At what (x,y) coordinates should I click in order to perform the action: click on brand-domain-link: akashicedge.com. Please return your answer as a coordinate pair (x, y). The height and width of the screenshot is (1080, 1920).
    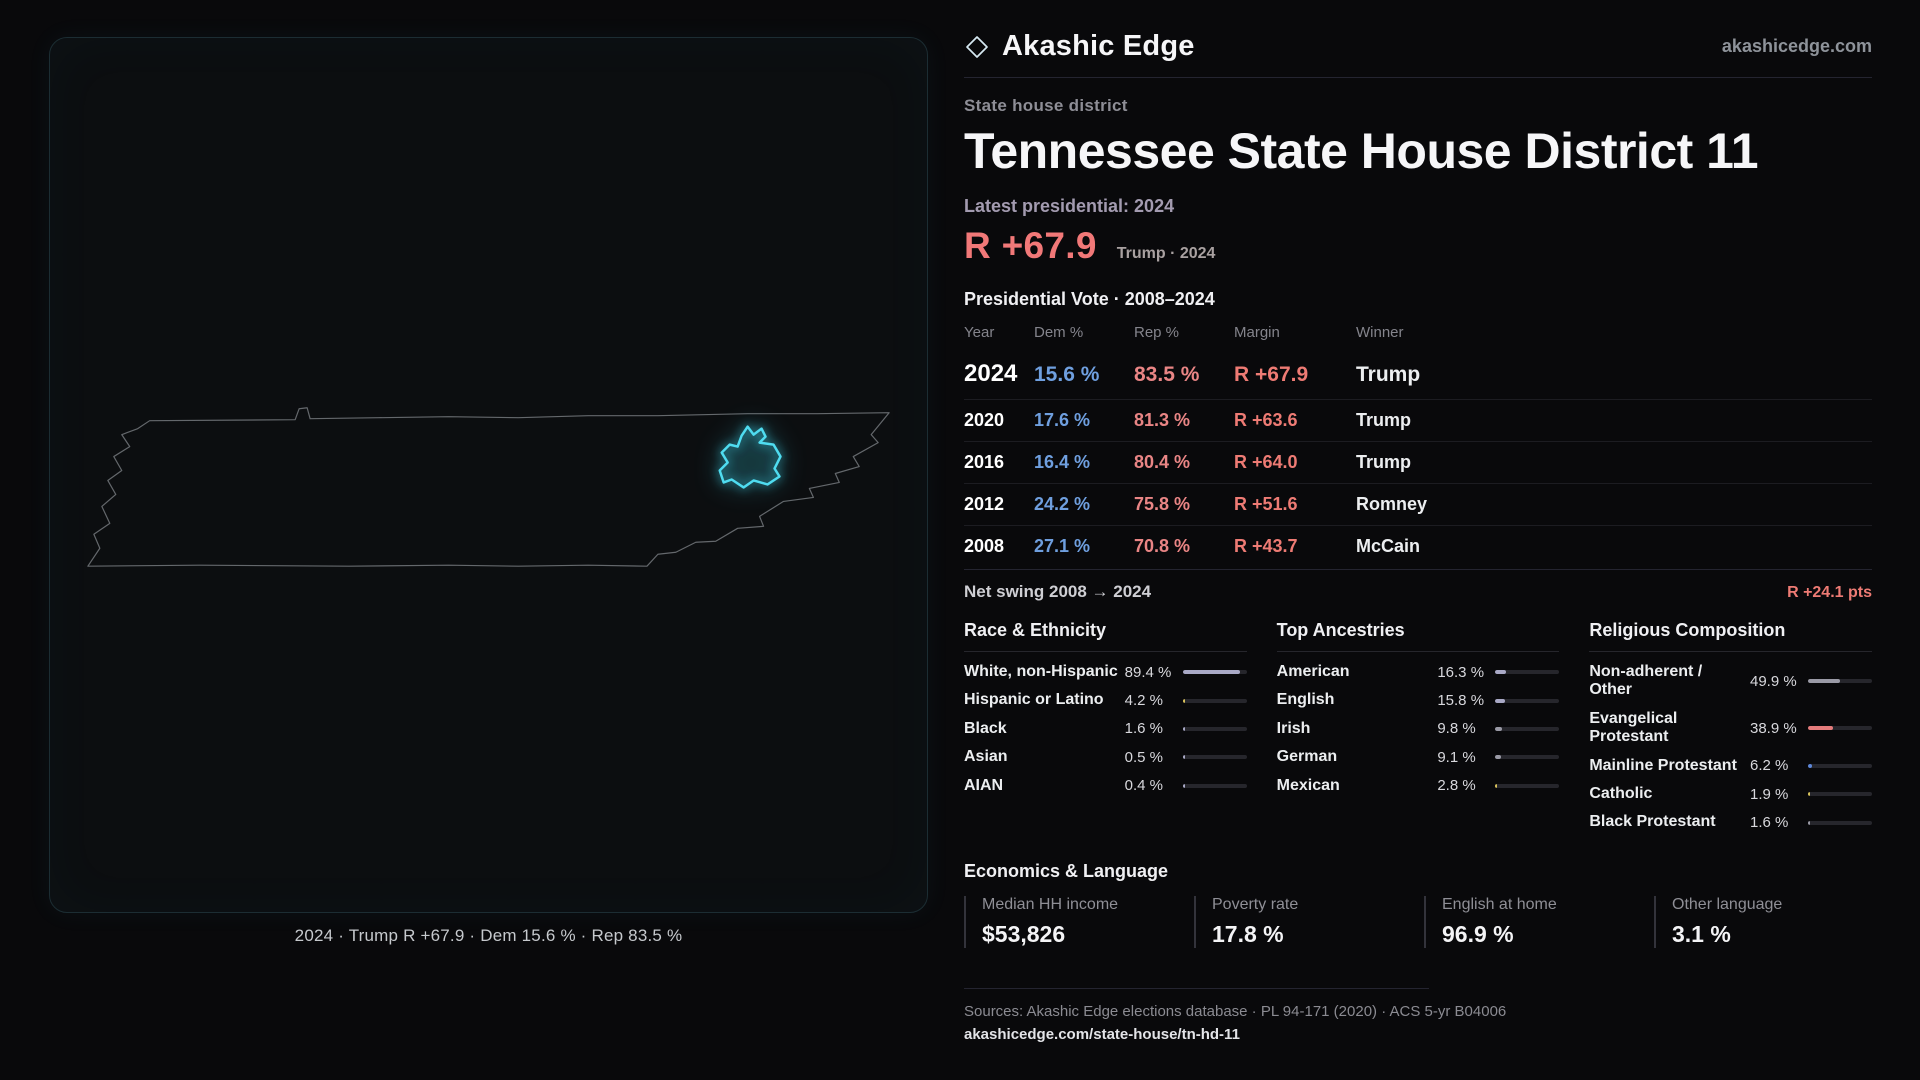
    Looking at the image, I should click on (1796, 46).